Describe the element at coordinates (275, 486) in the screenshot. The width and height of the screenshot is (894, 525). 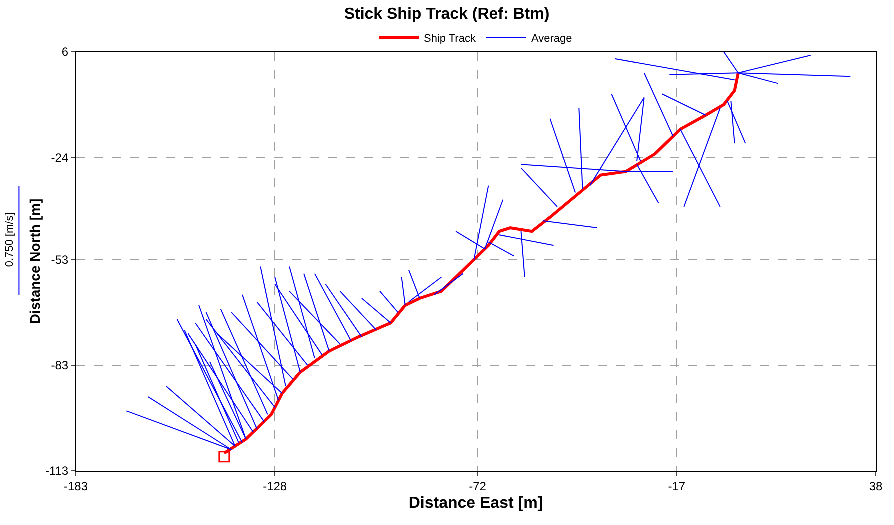
I see `x-tick-label: -128` at that location.